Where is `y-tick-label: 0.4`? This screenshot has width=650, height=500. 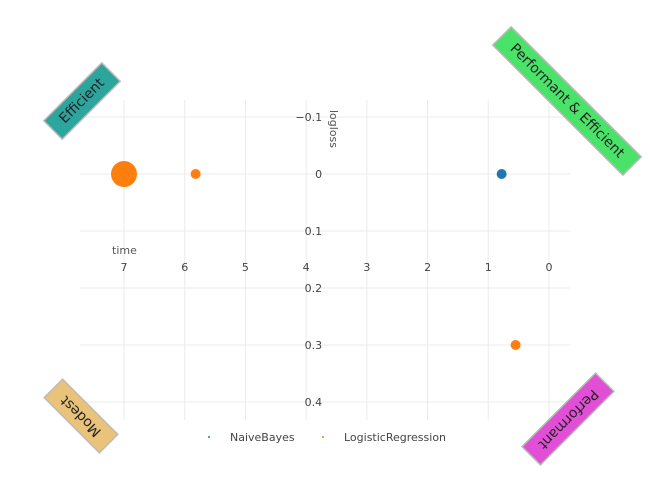 y-tick-label: 0.4 is located at coordinates (314, 402).